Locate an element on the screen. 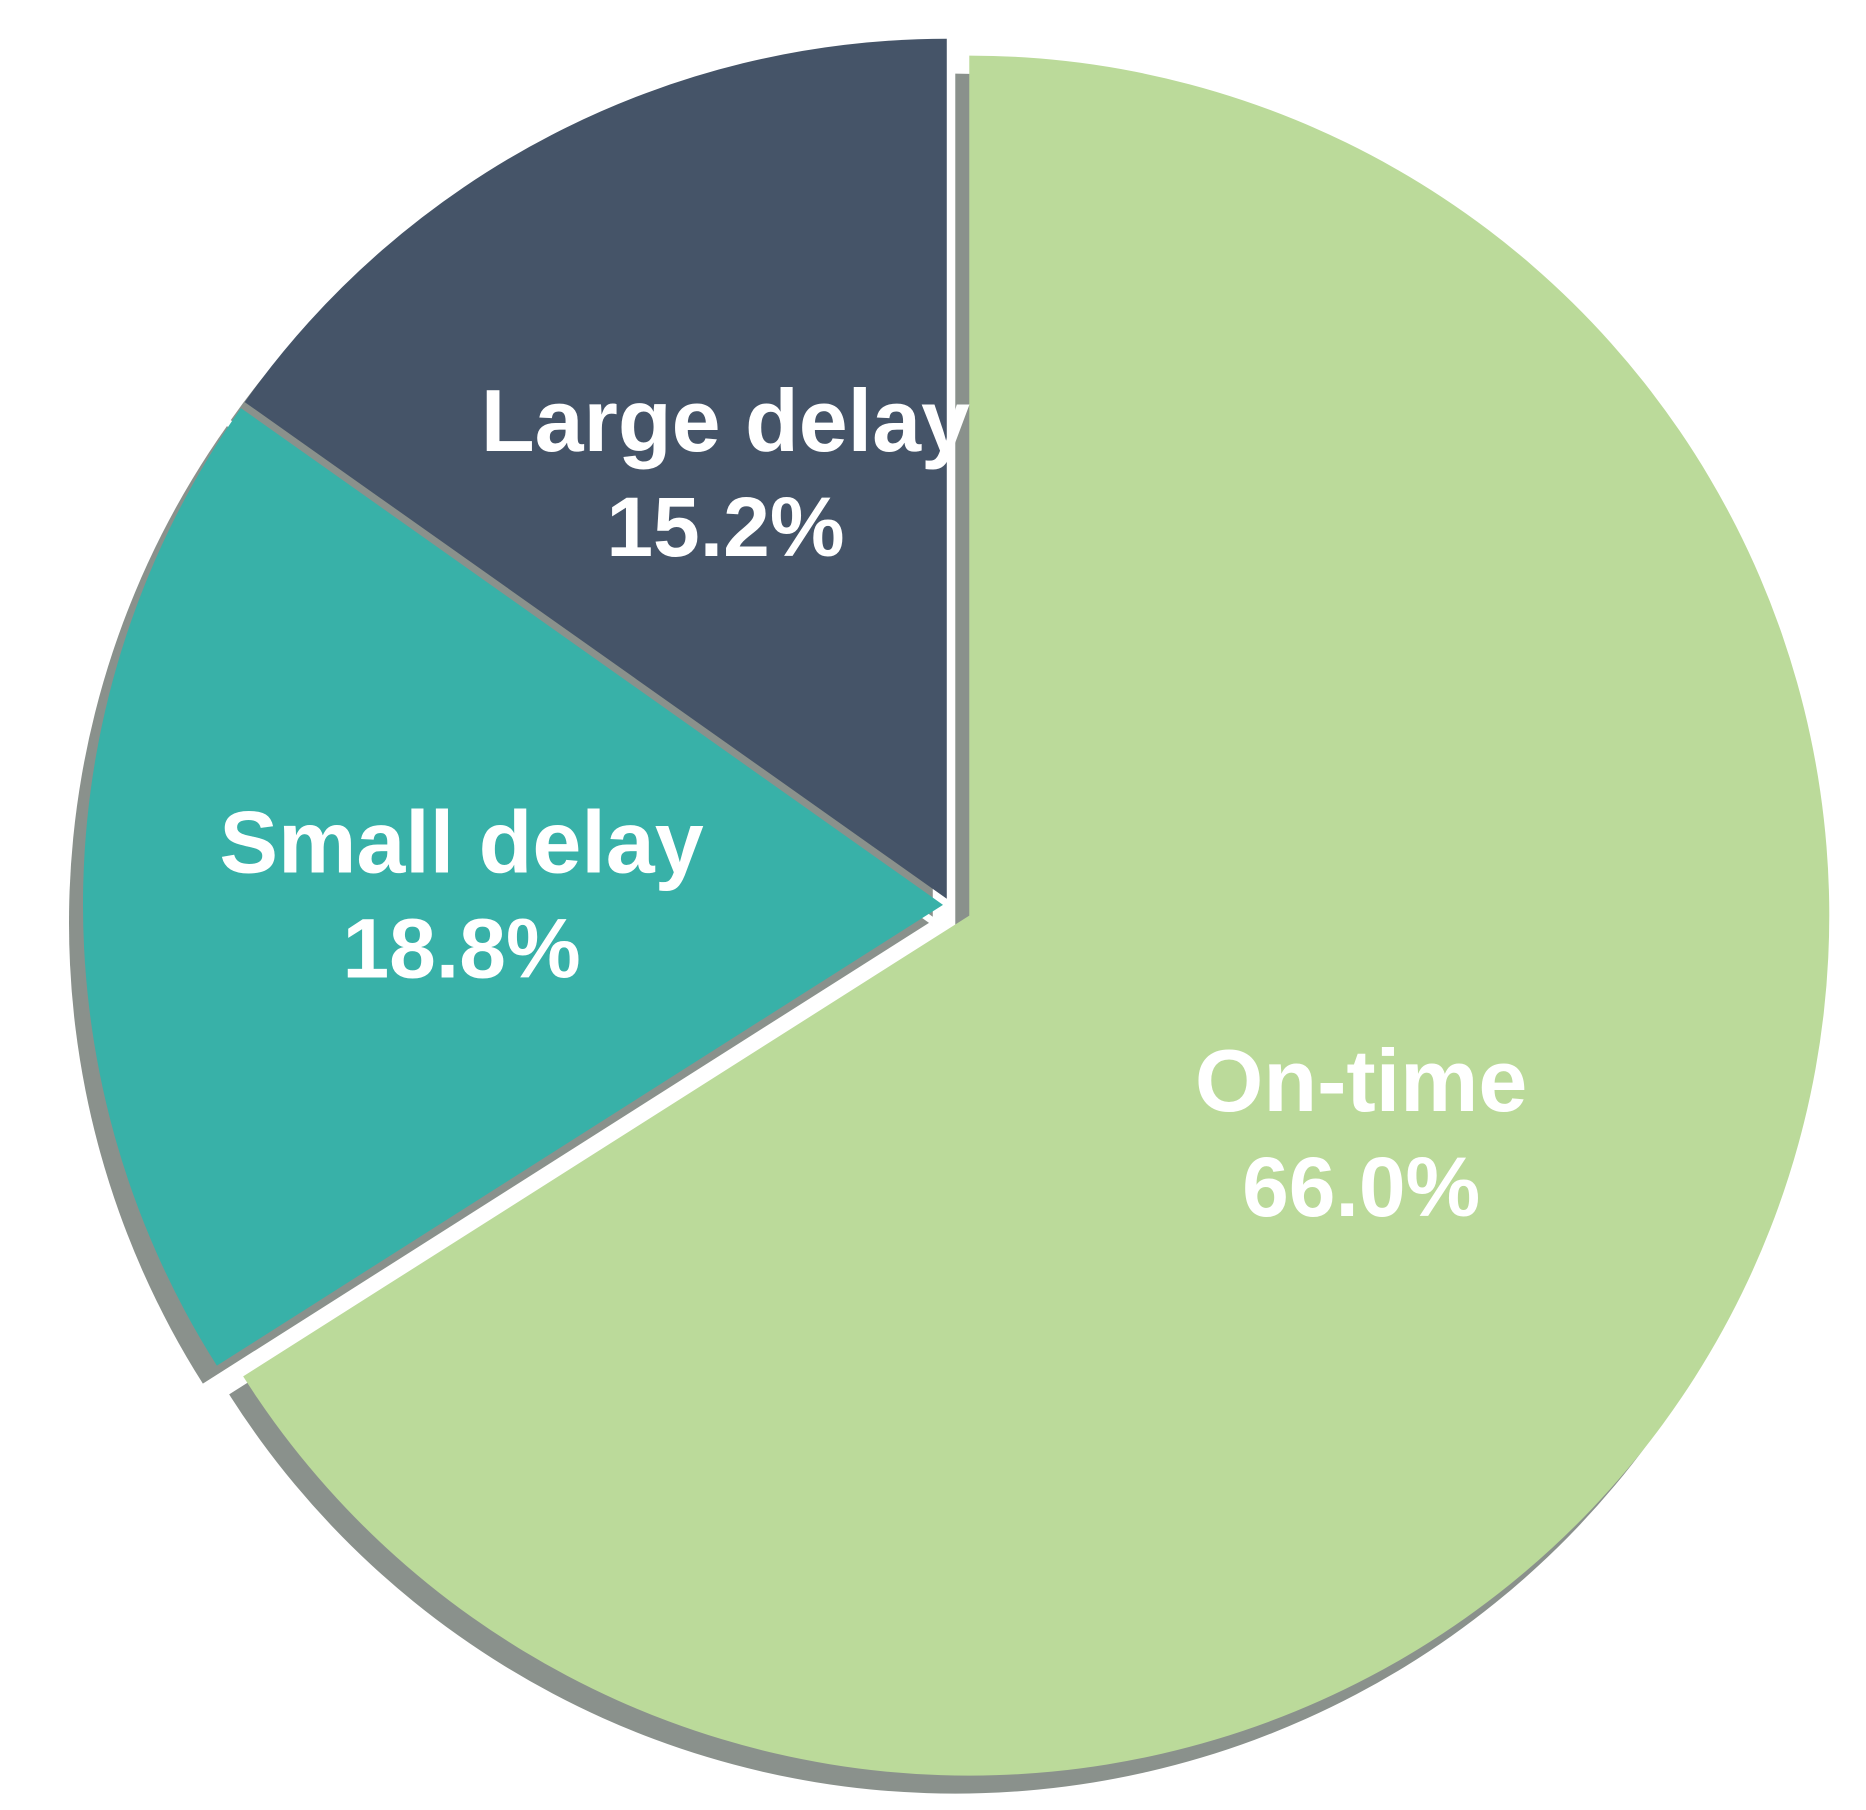 The height and width of the screenshot is (1810, 1866). slice-value-large-delay: 15.2% is located at coordinates (725, 527).